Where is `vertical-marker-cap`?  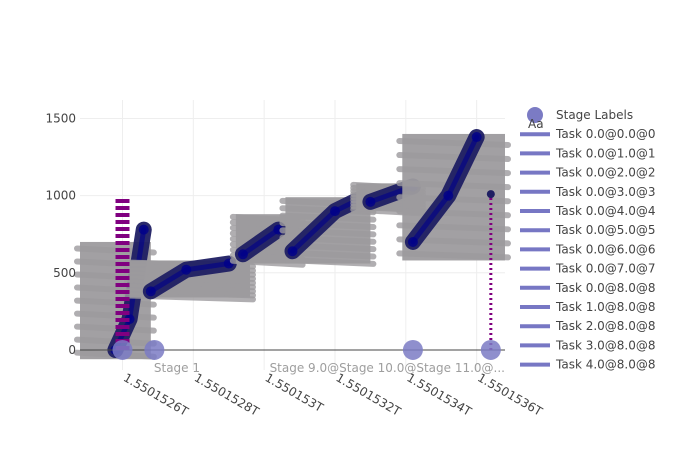
vertical-marker-cap is located at coordinates (490, 194).